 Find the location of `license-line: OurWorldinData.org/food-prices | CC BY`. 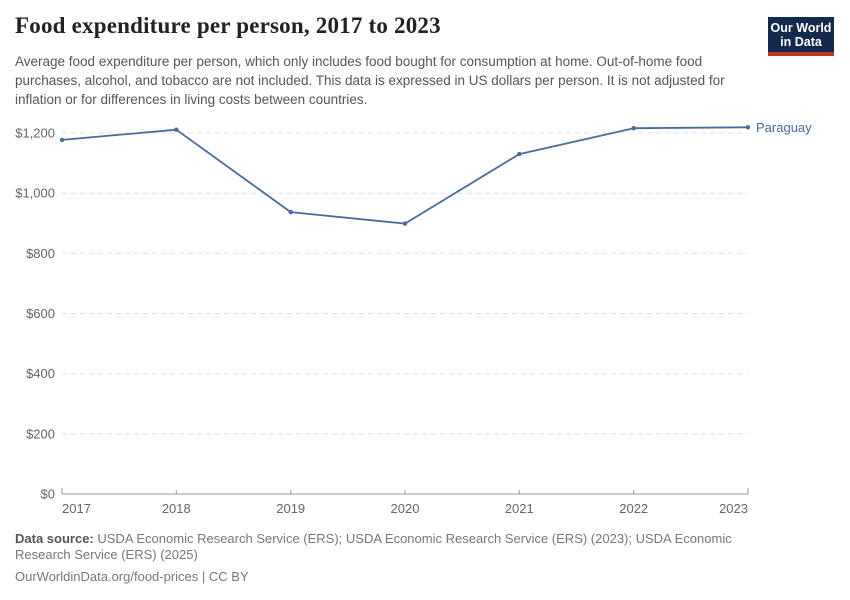

license-line: OurWorldinData.org/food-prices | CC BY is located at coordinates (132, 576).